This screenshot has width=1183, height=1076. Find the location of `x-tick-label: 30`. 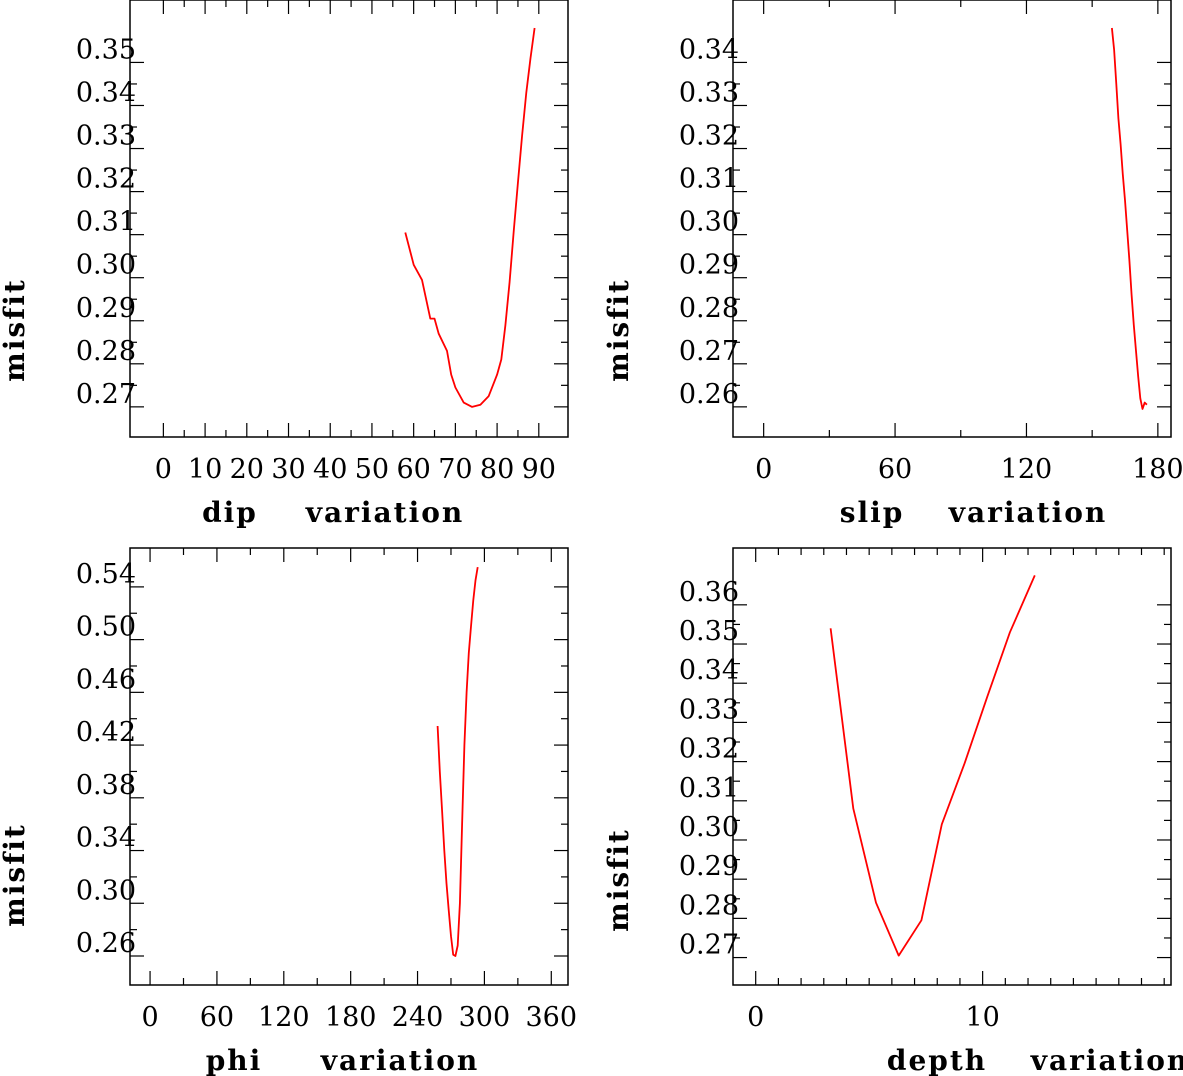

x-tick-label: 30 is located at coordinates (288, 469).